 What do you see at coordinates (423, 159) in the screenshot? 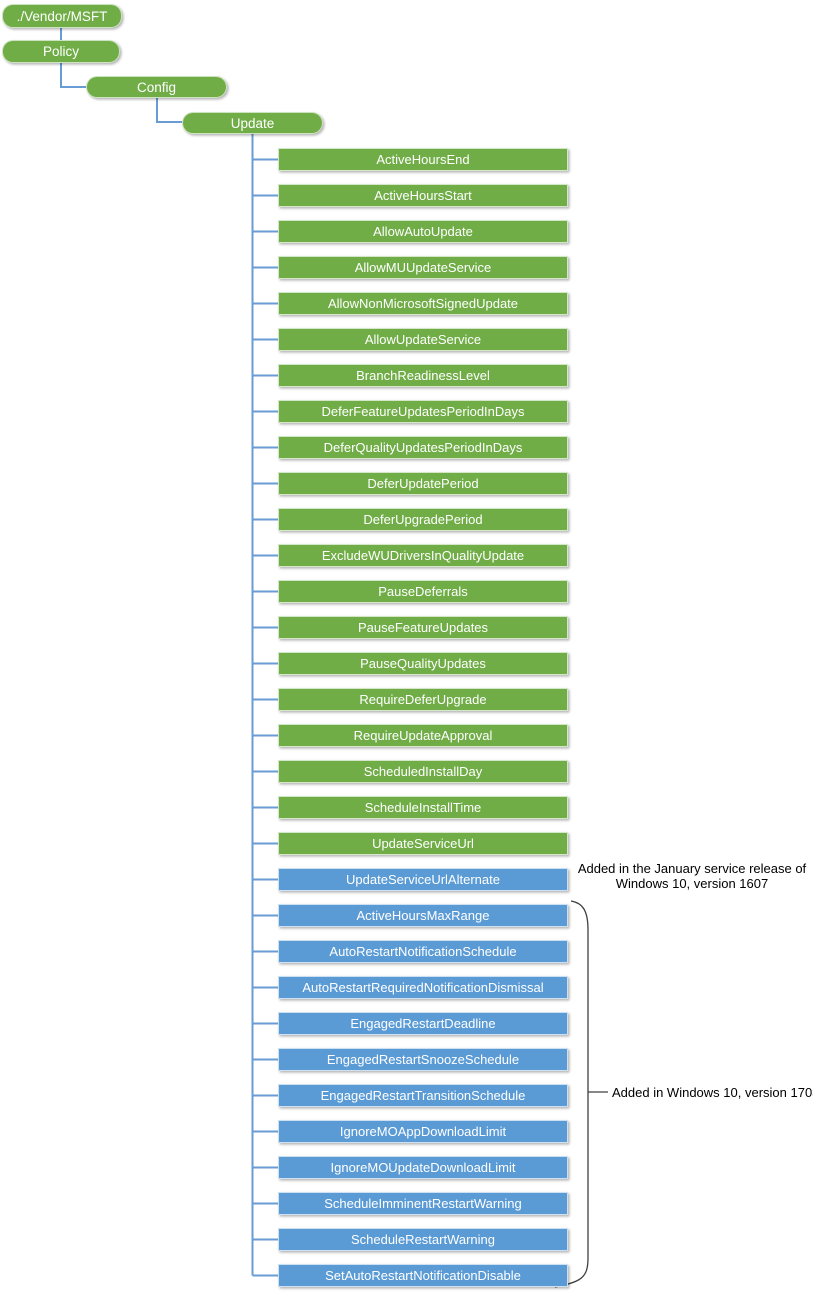
I see `node-ActiveHoursEnd: ActiveHoursEnd` at bounding box center [423, 159].